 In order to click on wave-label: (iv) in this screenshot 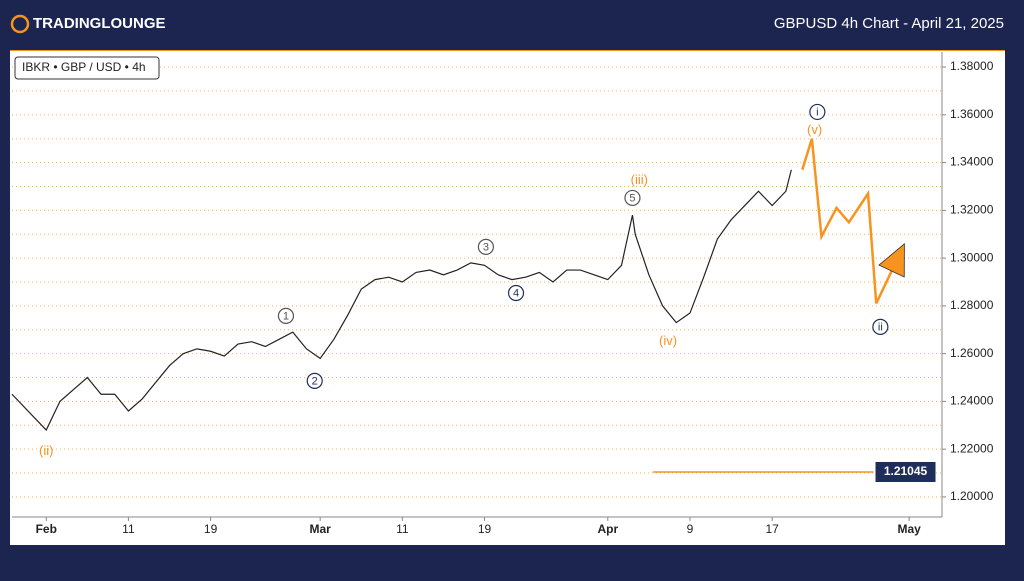, I will do `click(668, 340)`.